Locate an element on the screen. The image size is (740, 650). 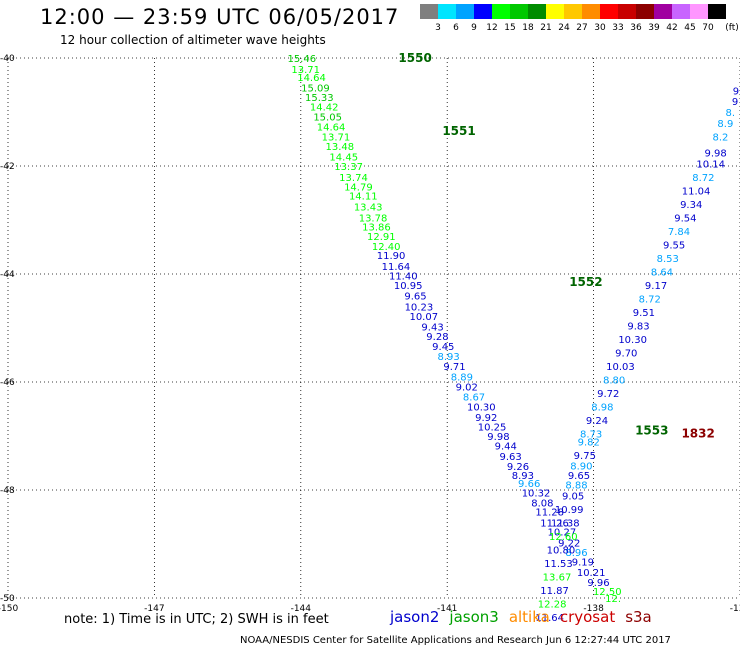
swh-value-label: 8.80 is located at coordinates (614, 380).